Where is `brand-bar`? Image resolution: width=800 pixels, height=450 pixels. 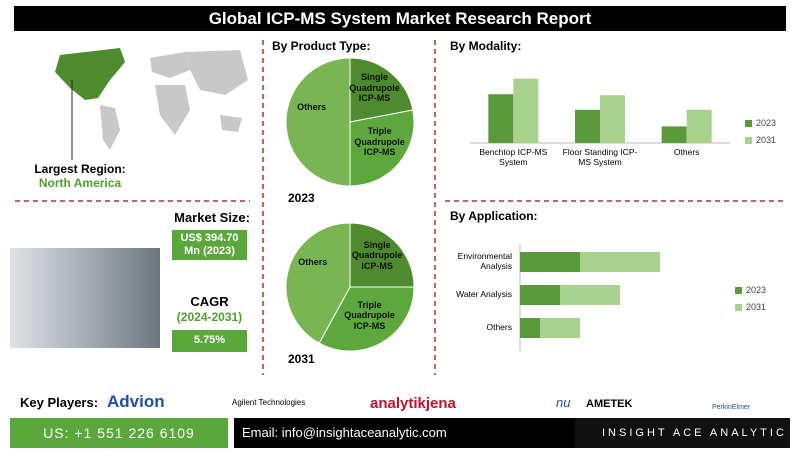
brand-bar is located at coordinates (682, 433).